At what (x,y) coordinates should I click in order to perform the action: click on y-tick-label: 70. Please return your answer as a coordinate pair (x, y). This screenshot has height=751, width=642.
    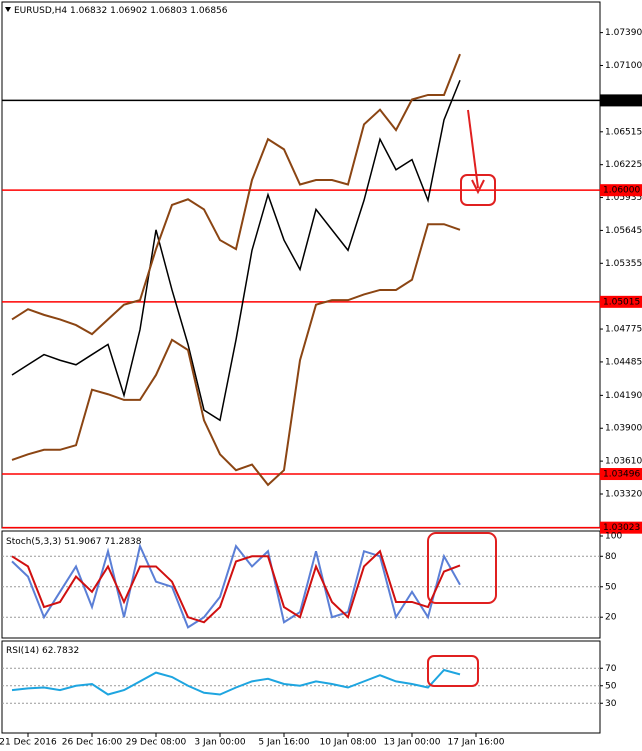
    Looking at the image, I should click on (611, 669).